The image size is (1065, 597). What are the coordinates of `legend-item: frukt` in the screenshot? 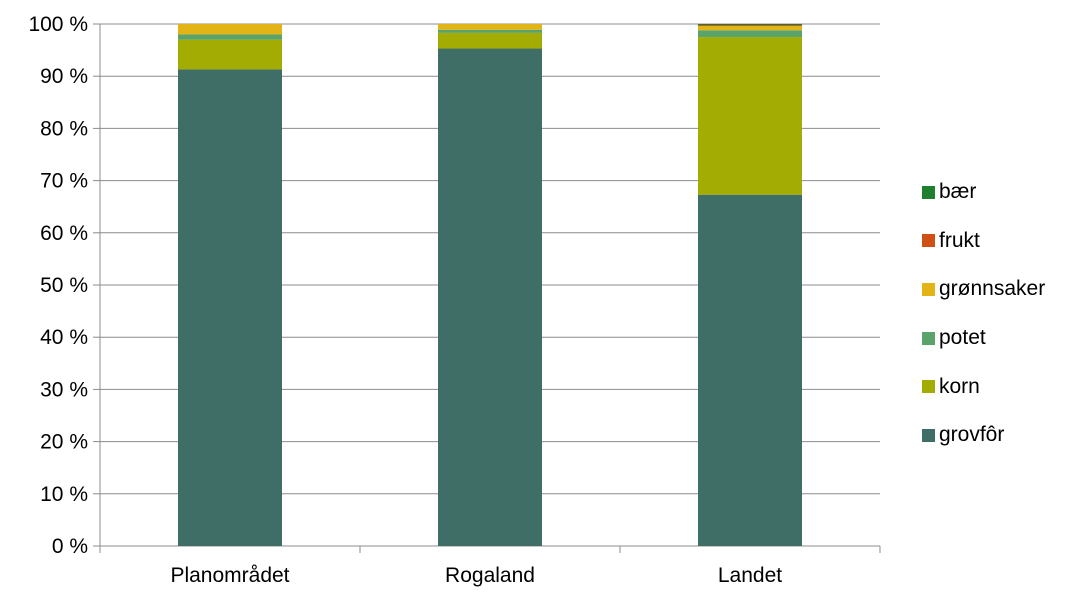 It's located at (992, 241).